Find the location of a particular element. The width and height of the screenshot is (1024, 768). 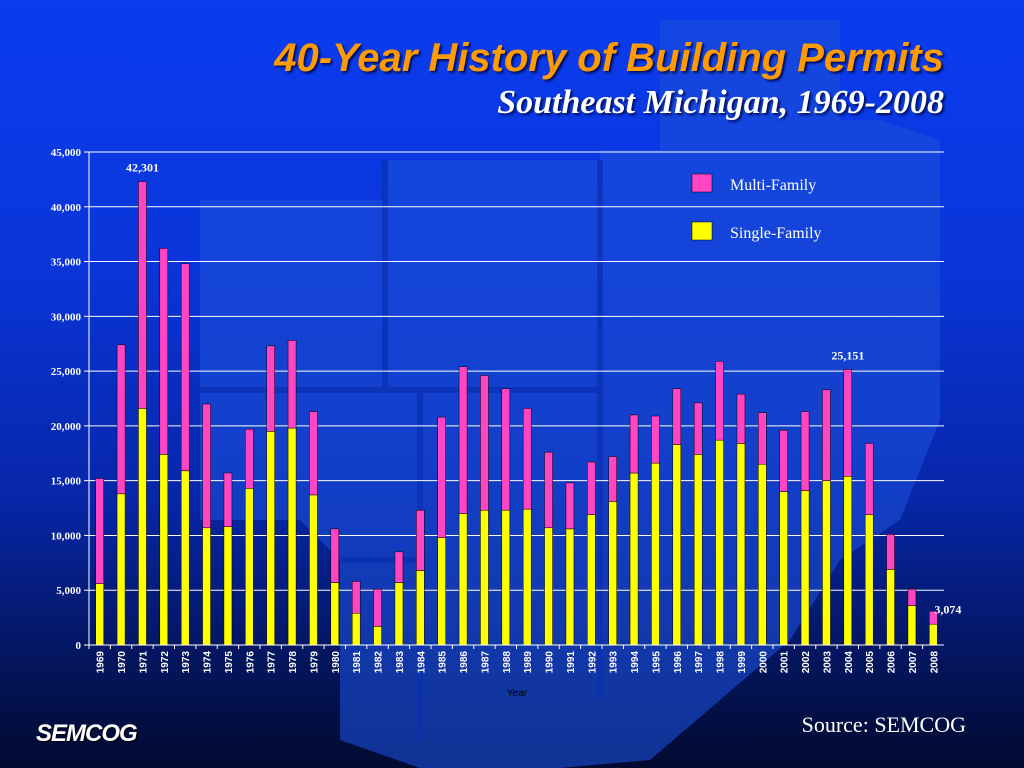

legend-label-single-family: Single-Family is located at coordinates (776, 233).